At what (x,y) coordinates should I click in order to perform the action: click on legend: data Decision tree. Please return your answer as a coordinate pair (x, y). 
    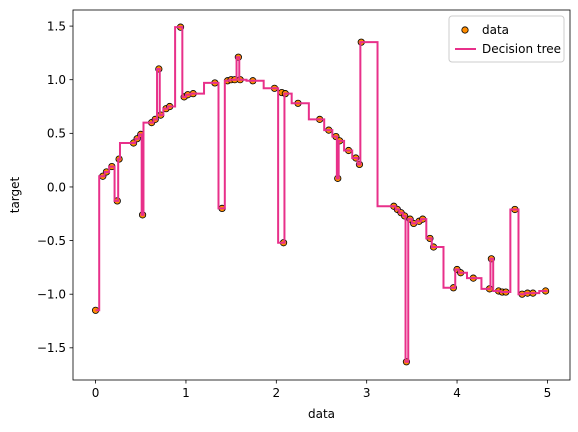
    Looking at the image, I should click on (506, 39).